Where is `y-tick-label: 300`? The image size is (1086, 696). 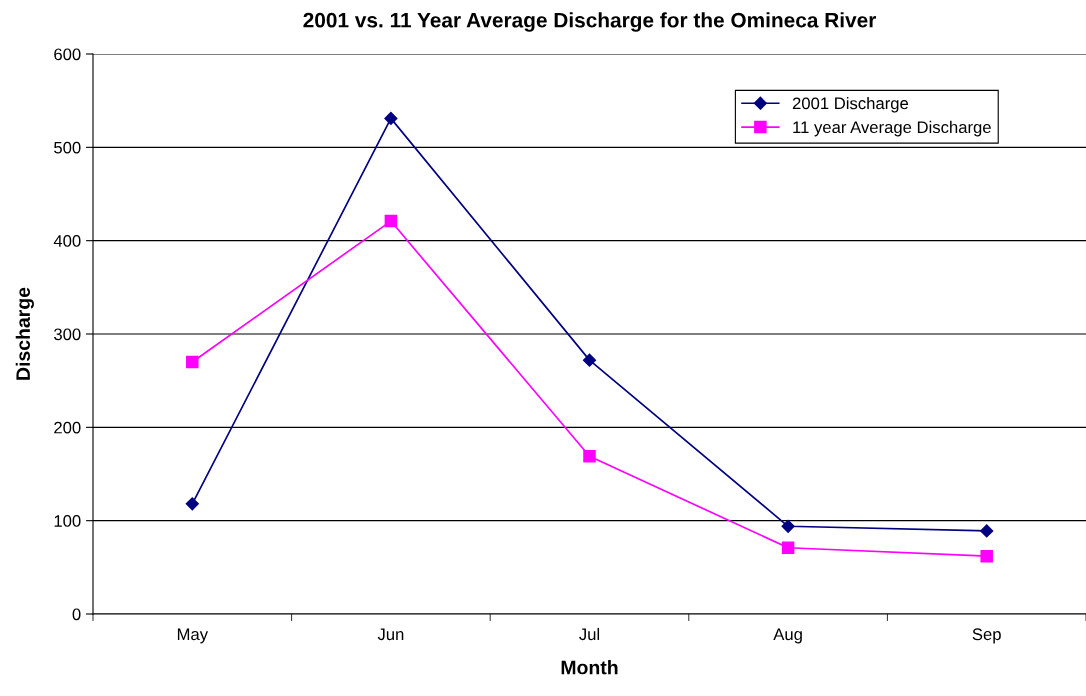 y-tick-label: 300 is located at coordinates (67, 334).